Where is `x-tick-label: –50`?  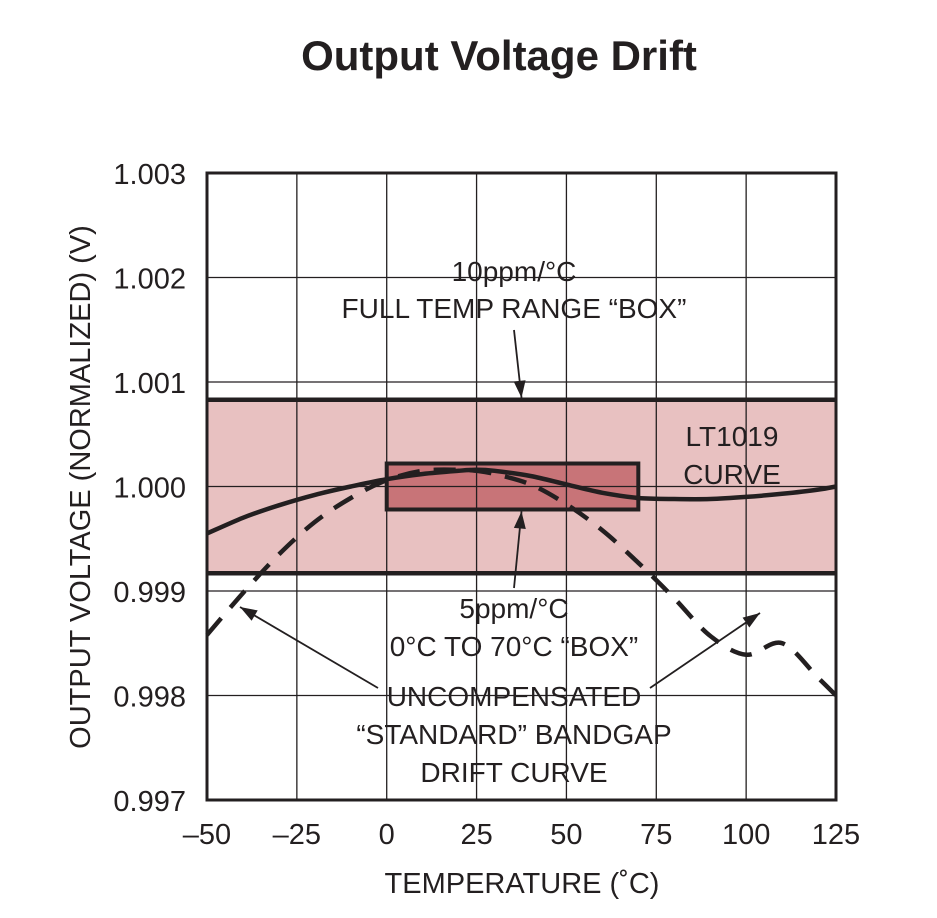
x-tick-label: –50 is located at coordinates (207, 835).